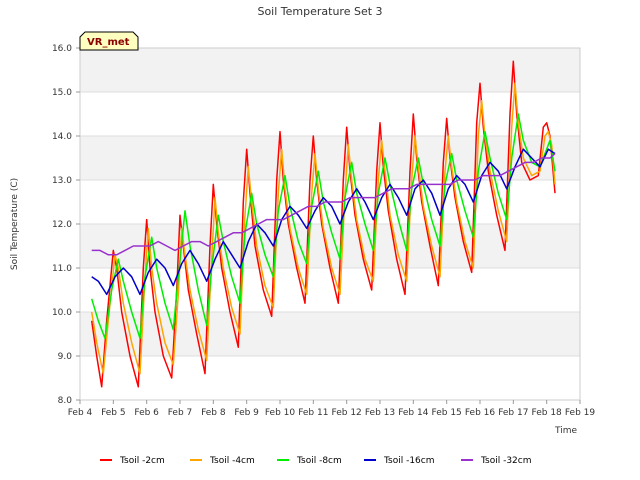  I want to click on y-tick-label: 13.0, so click(62, 181).